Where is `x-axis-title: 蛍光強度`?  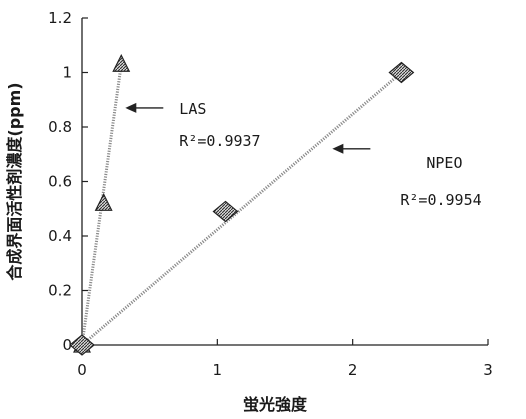
x-axis-title: 蛍光強度 is located at coordinates (275, 404).